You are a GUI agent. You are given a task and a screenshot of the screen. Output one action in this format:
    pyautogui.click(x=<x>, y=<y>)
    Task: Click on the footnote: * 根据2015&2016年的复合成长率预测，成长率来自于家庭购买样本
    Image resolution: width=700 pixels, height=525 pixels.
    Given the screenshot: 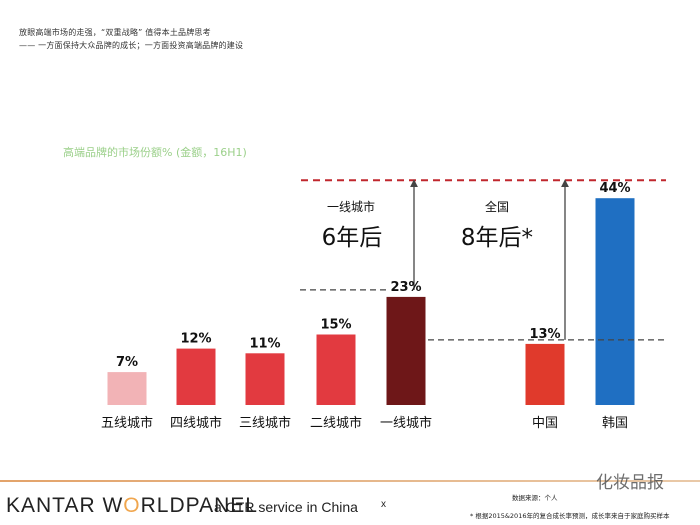 What is the action you would take?
    pyautogui.click(x=570, y=516)
    